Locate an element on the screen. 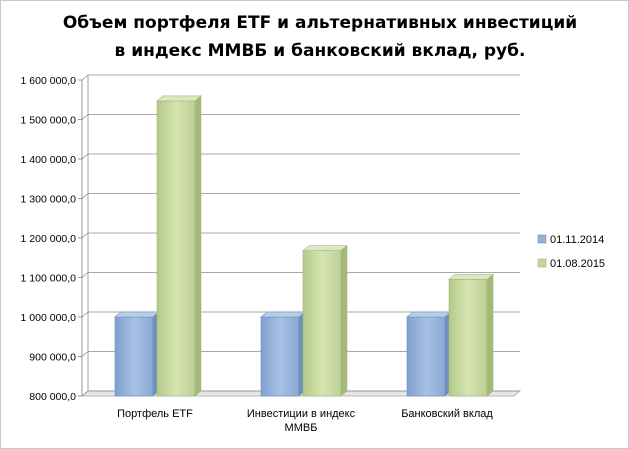 This screenshot has width=629, height=449. y-tick-label: 900 000,0 is located at coordinates (52, 358).